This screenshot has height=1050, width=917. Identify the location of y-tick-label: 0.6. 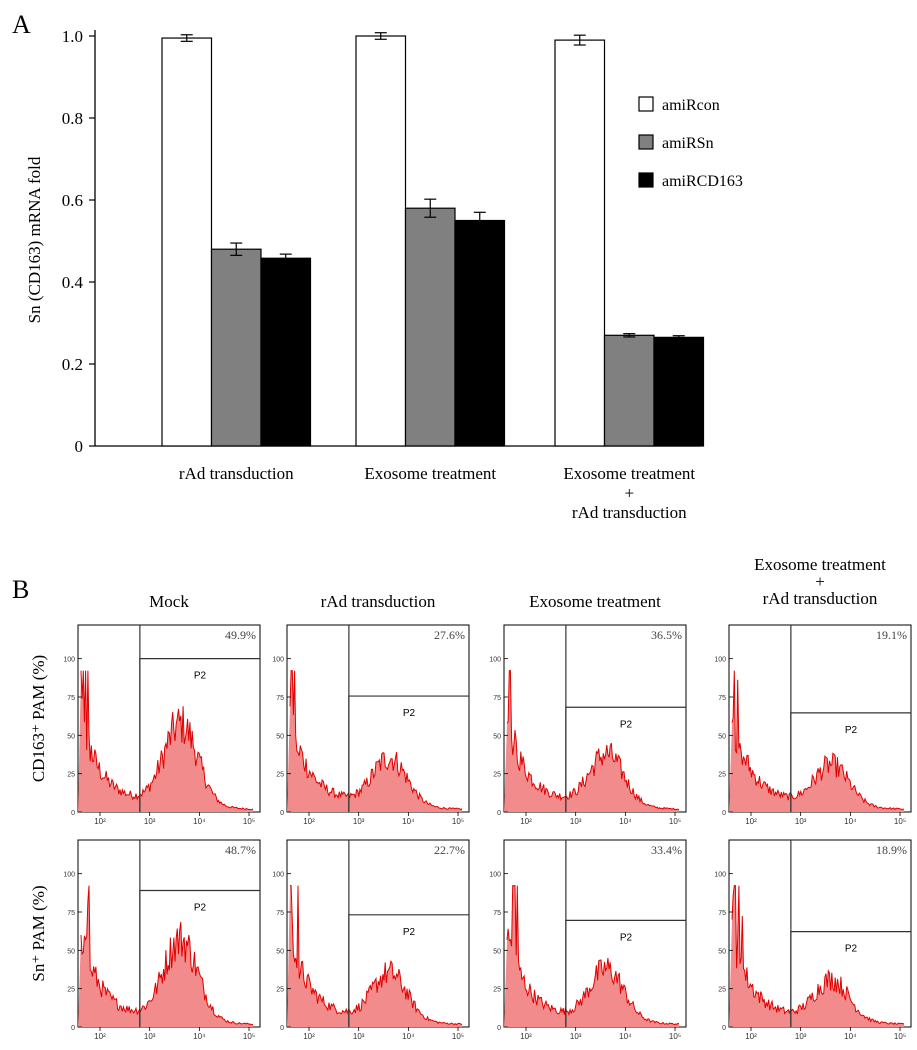
(72, 200).